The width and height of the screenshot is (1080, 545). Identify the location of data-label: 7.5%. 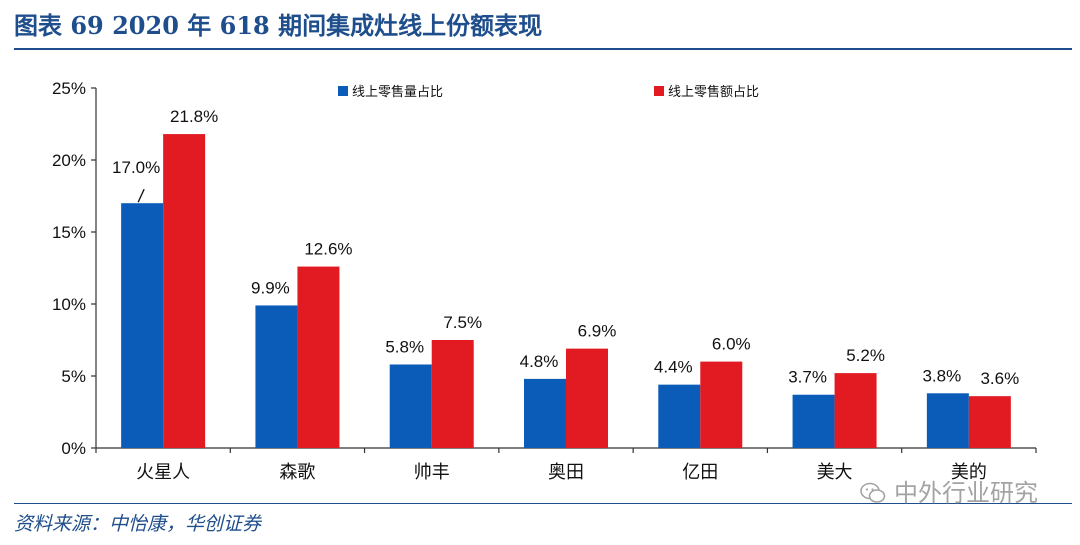
(462, 322).